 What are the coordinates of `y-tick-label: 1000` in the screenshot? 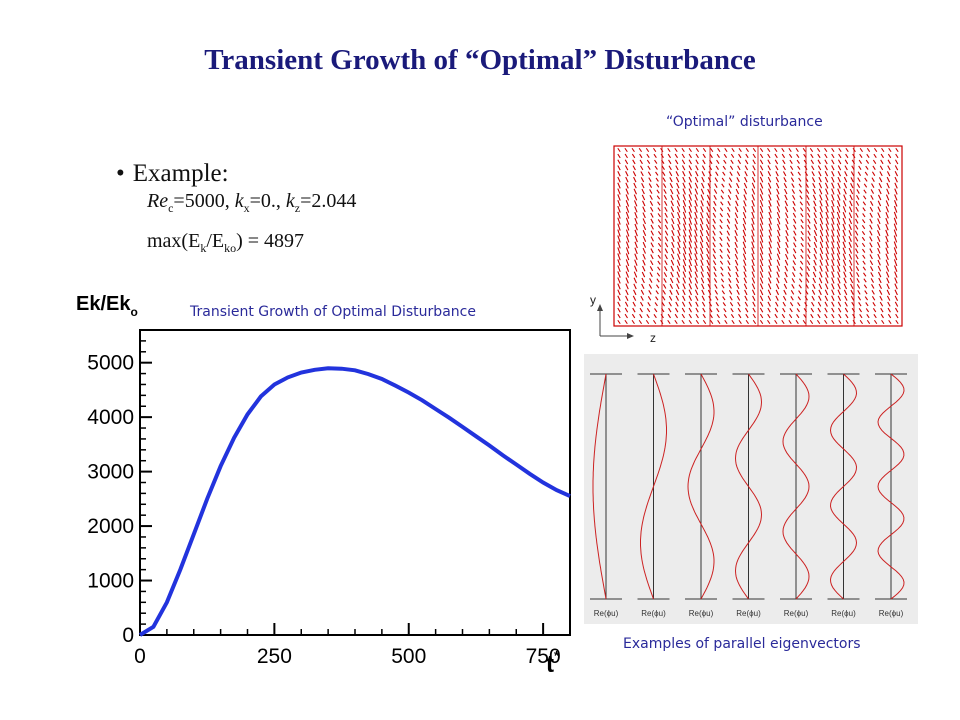 It's located at (110, 581).